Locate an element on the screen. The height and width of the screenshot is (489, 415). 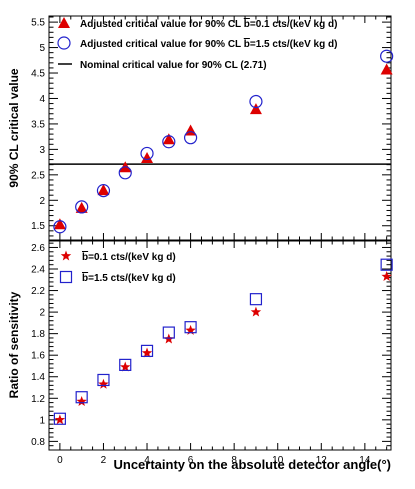
y-tick-label: 2.2 is located at coordinates (38, 291).